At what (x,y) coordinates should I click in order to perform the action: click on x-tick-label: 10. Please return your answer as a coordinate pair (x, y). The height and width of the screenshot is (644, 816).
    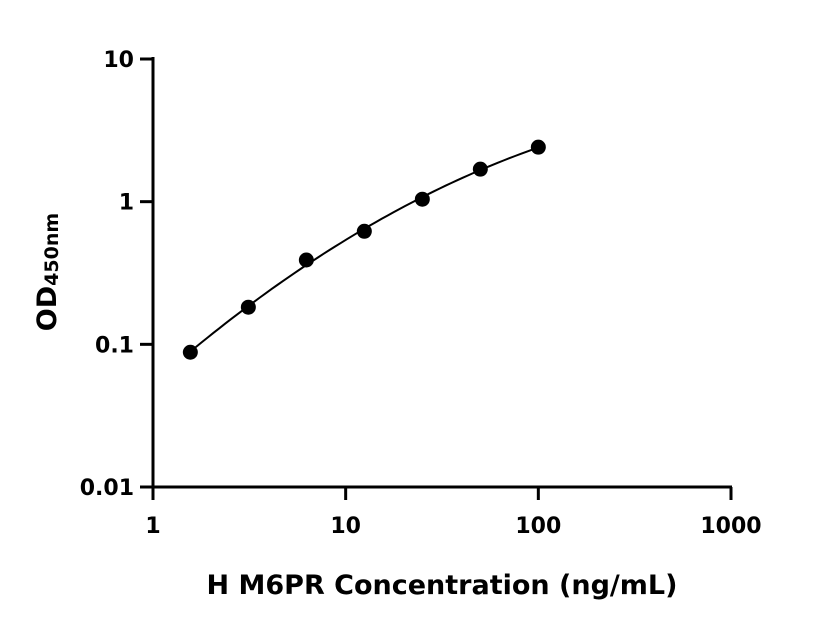
    Looking at the image, I should click on (345, 526).